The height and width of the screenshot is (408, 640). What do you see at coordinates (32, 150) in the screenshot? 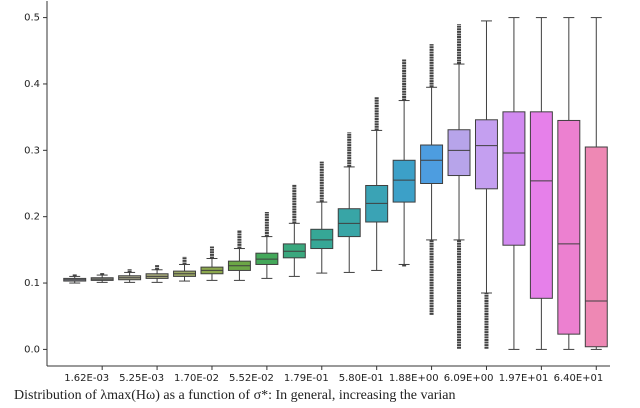
I see `y-tick-label: 0.3` at bounding box center [32, 150].